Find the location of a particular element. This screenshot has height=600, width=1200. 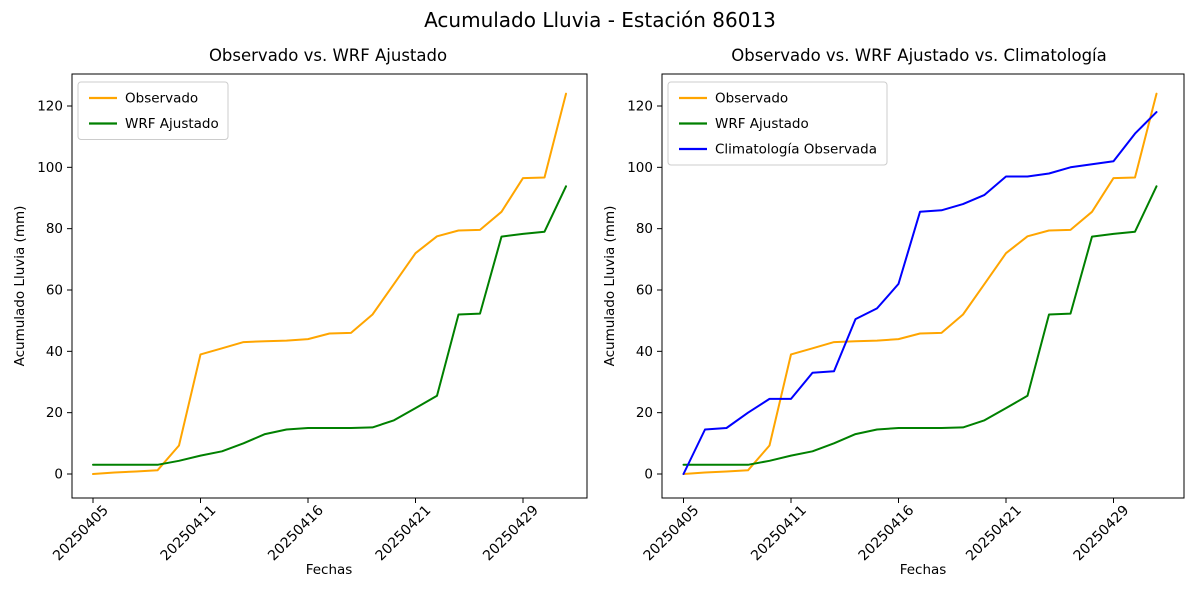

figure-title: Acumulado Lluvia - Estación 86013 is located at coordinates (600, 20).